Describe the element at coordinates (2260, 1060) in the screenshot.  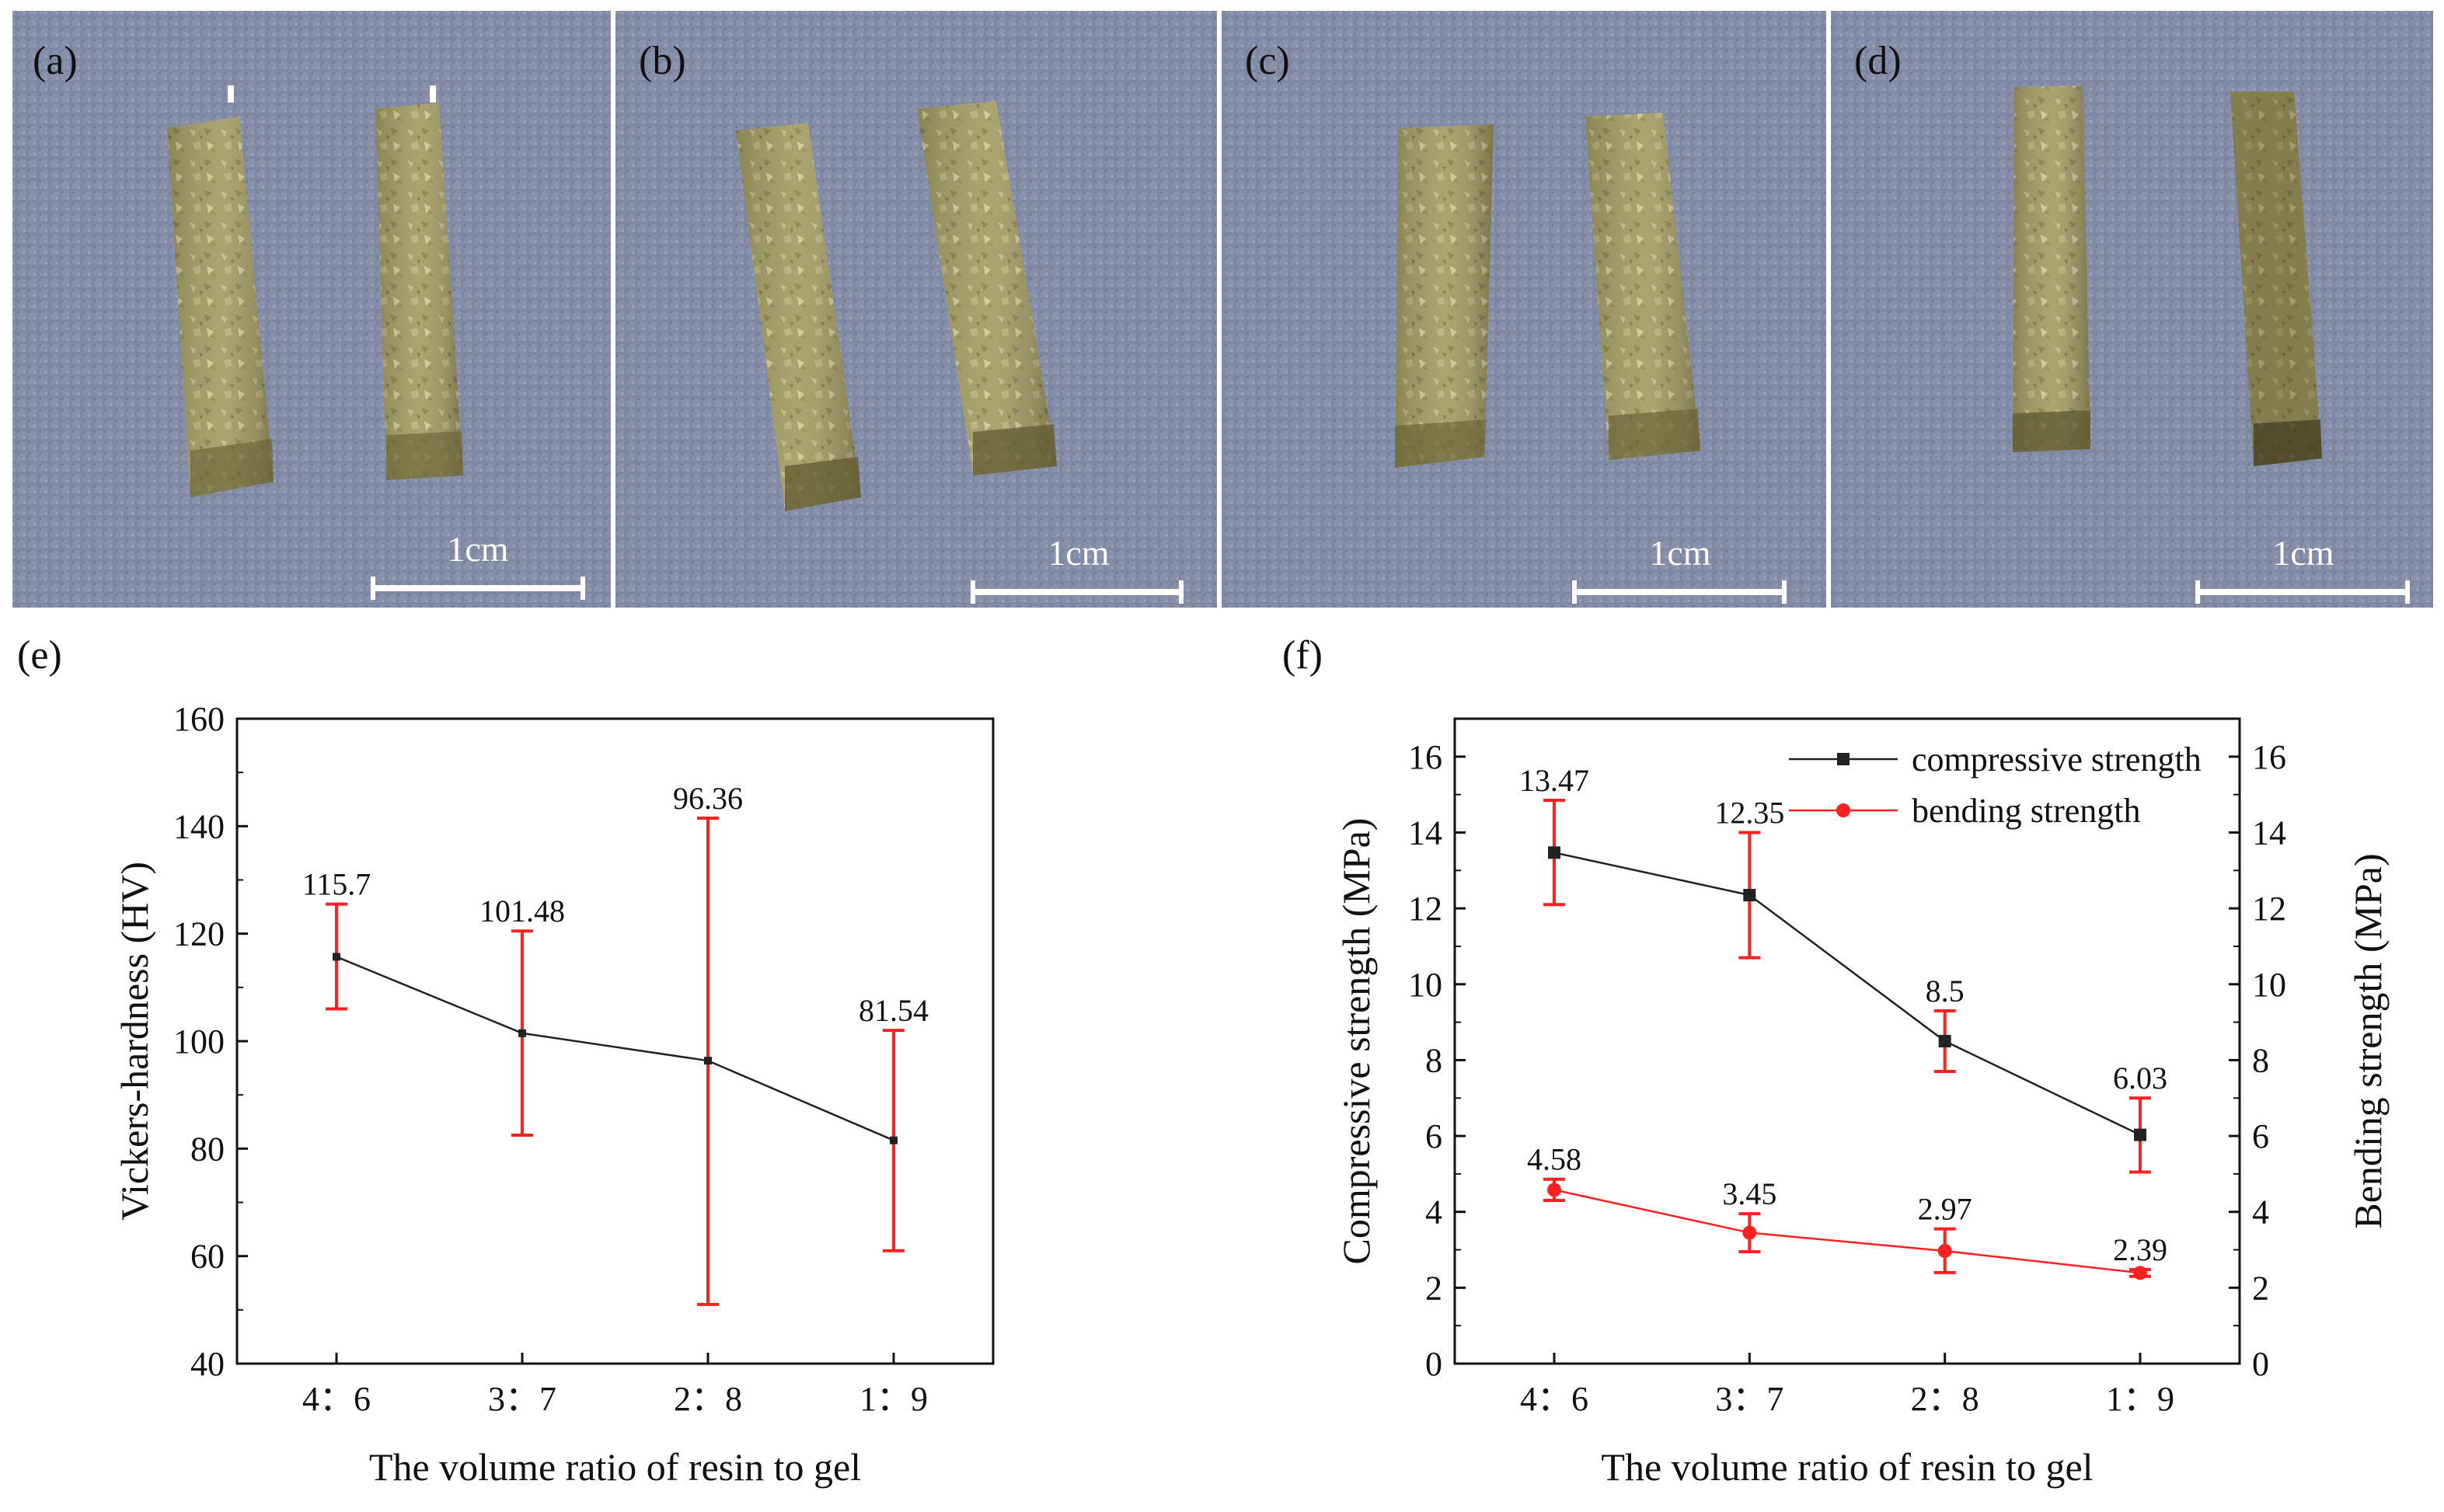
I see `y-tick-label-right: 8` at that location.